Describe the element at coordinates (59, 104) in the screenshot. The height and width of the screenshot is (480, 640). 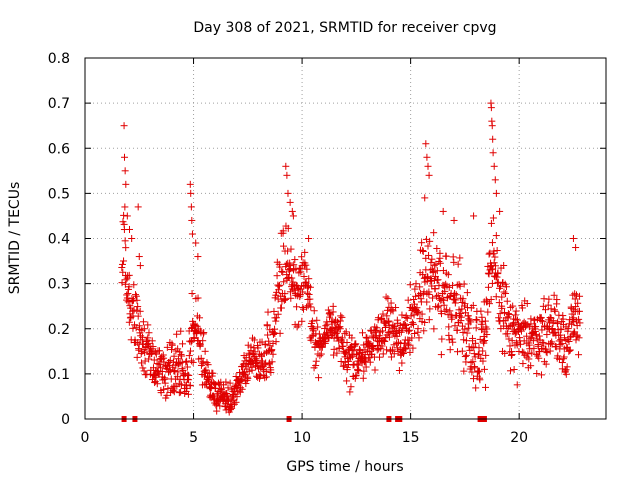
I see `y-tick-label: 0.7` at that location.